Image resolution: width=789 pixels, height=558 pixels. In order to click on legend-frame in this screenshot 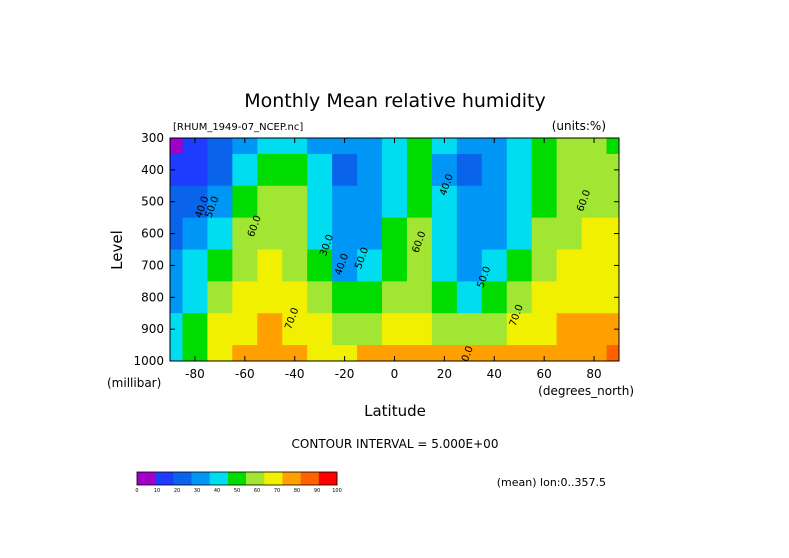, I will do `click(237, 478)`.